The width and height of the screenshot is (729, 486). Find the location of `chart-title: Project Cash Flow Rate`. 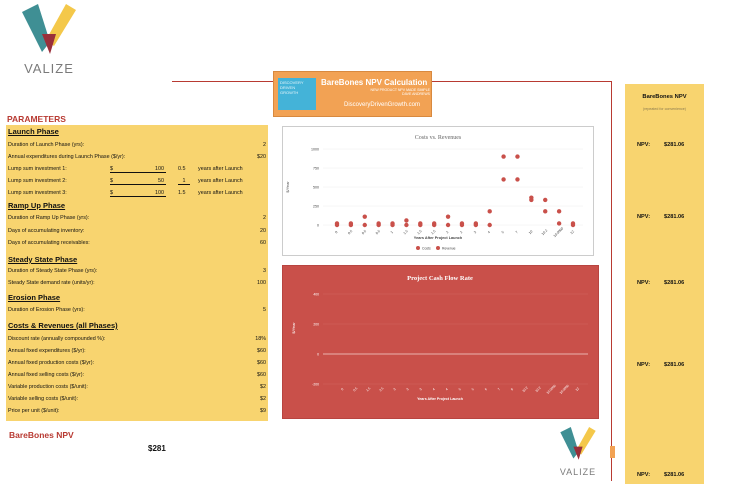

chart-title: Project Cash Flow Rate is located at coordinates (440, 278).